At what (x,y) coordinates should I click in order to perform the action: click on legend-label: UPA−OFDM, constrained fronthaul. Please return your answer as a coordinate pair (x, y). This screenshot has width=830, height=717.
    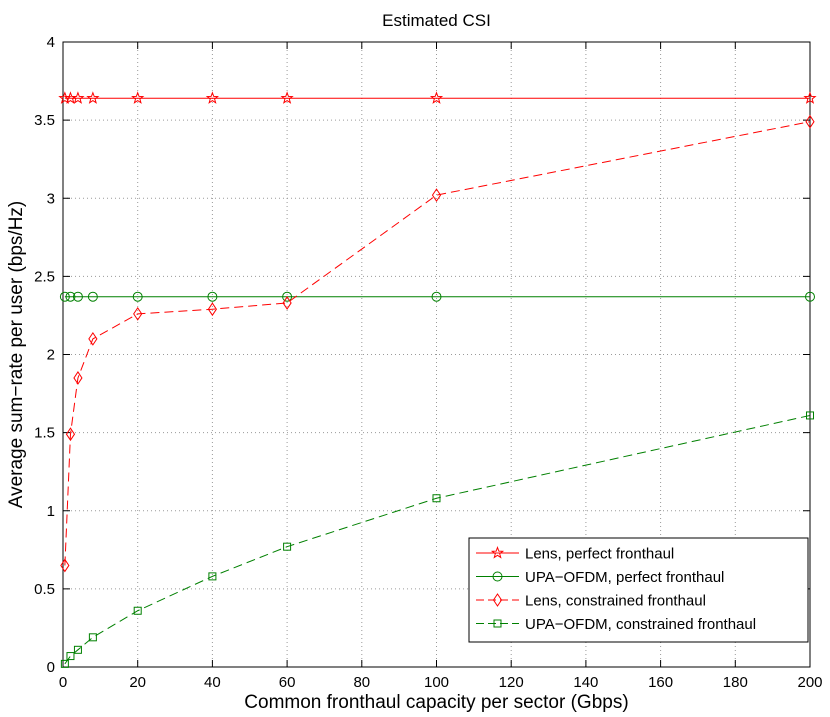
    Looking at the image, I should click on (640, 624).